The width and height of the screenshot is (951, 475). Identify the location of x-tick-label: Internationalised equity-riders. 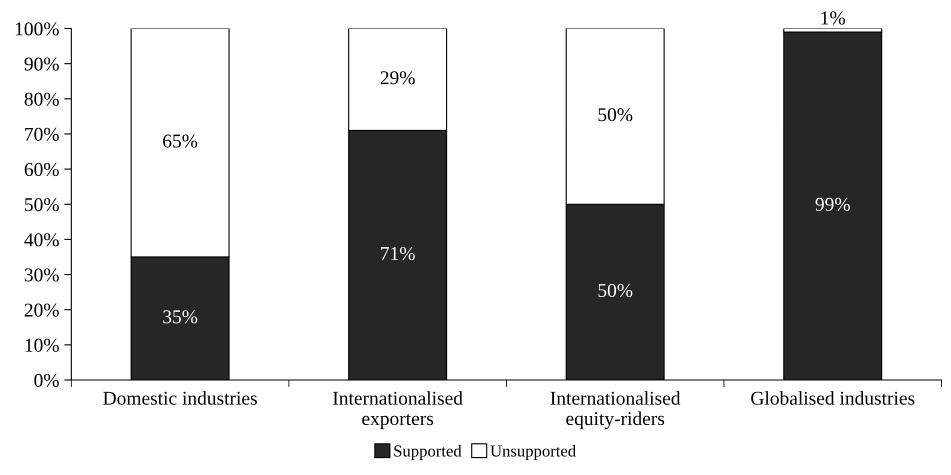
(615, 410).